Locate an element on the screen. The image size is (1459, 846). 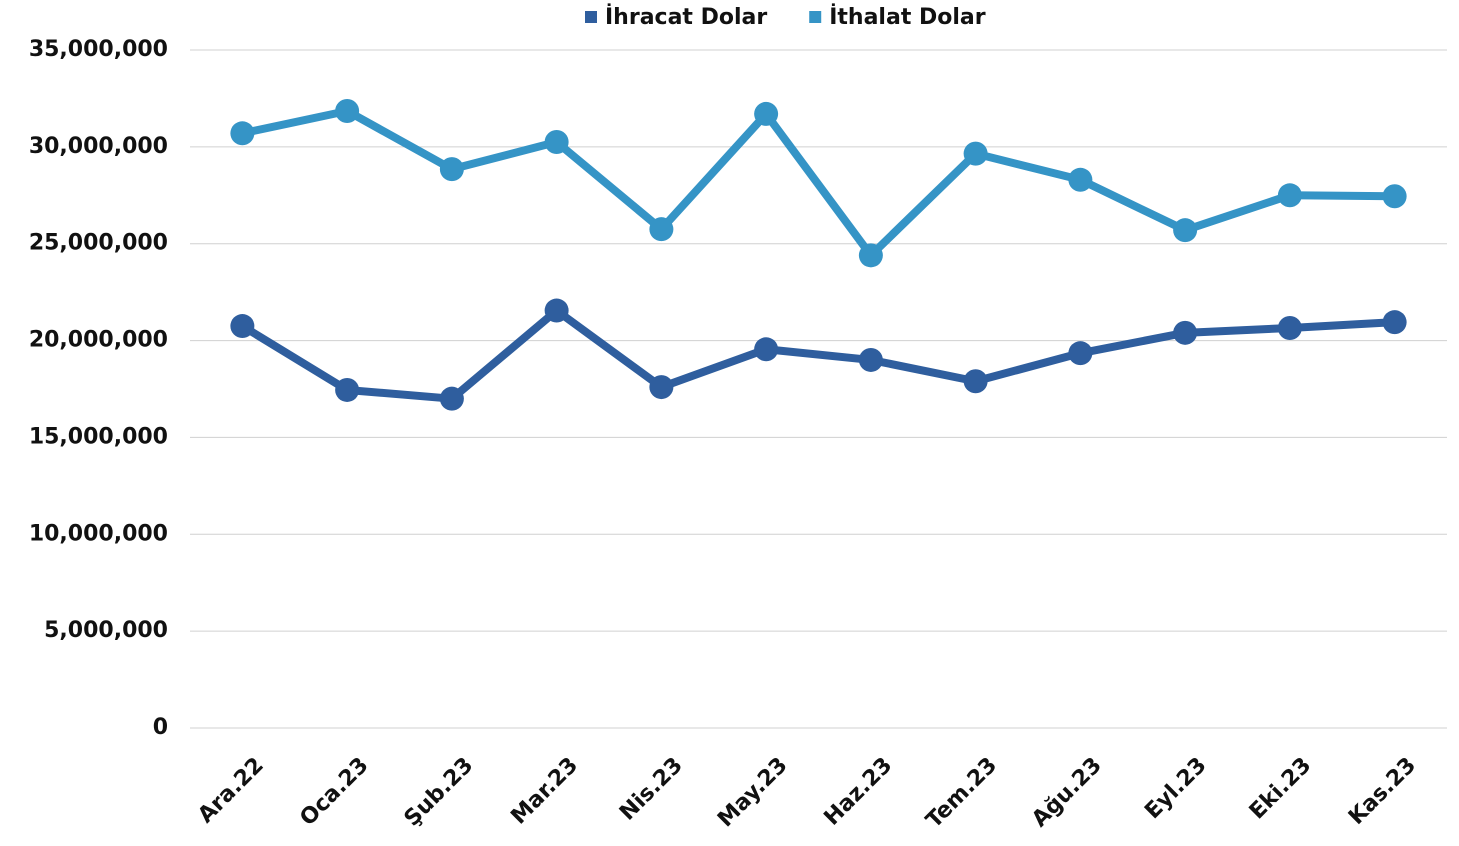
x-tick-label: Tem.23 is located at coordinates (962, 793).